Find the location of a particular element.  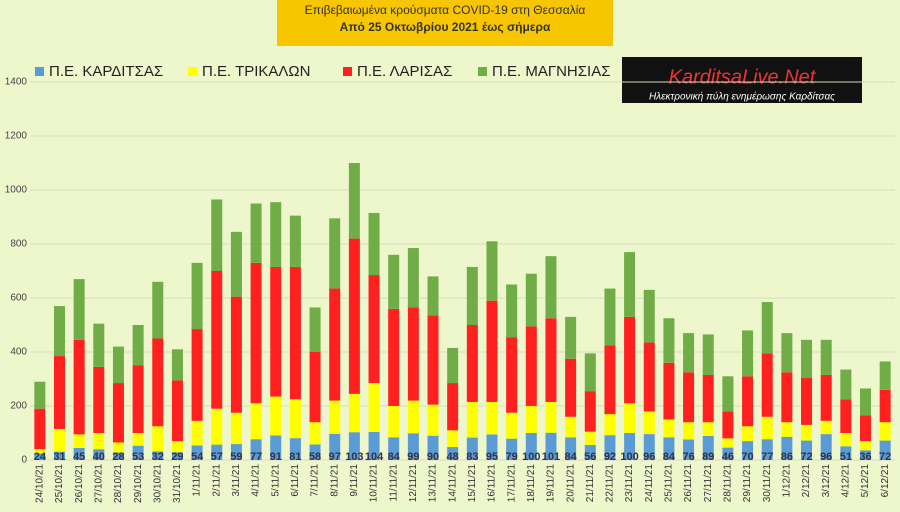

logo-tagline: Ηλεκτρονική πύλη ενημέρωσης Καρδίτσας is located at coordinates (742, 97).